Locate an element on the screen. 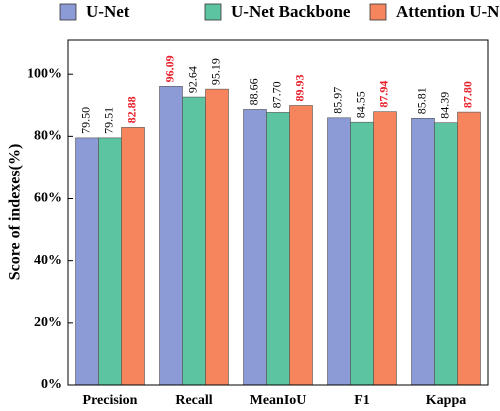  value-label: 79.51 is located at coordinates (109, 120).